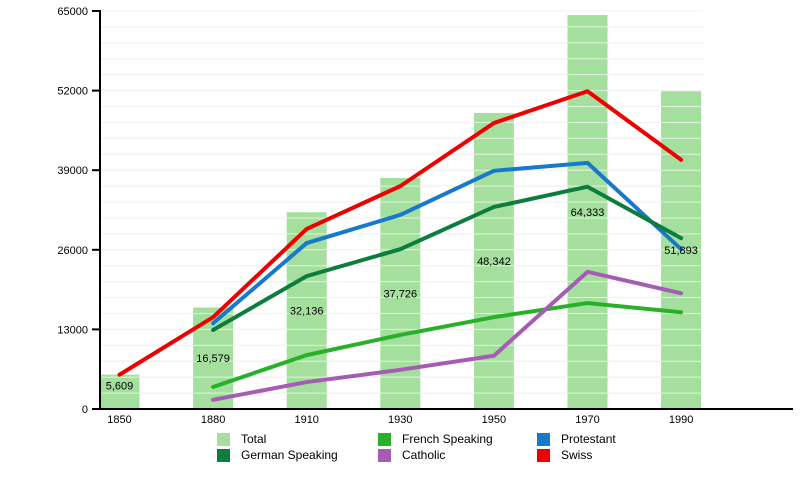  What do you see at coordinates (447, 345) in the screenshot?
I see `series-line-french-speaking` at bounding box center [447, 345].